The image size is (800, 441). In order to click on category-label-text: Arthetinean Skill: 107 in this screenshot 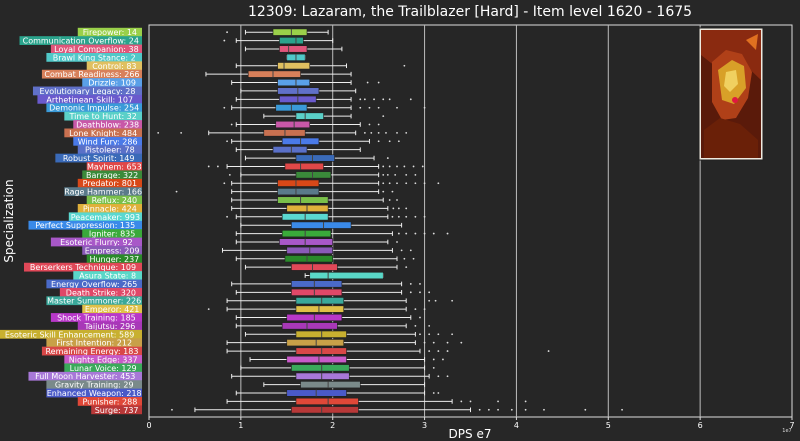, I will do `click(89, 99)`.